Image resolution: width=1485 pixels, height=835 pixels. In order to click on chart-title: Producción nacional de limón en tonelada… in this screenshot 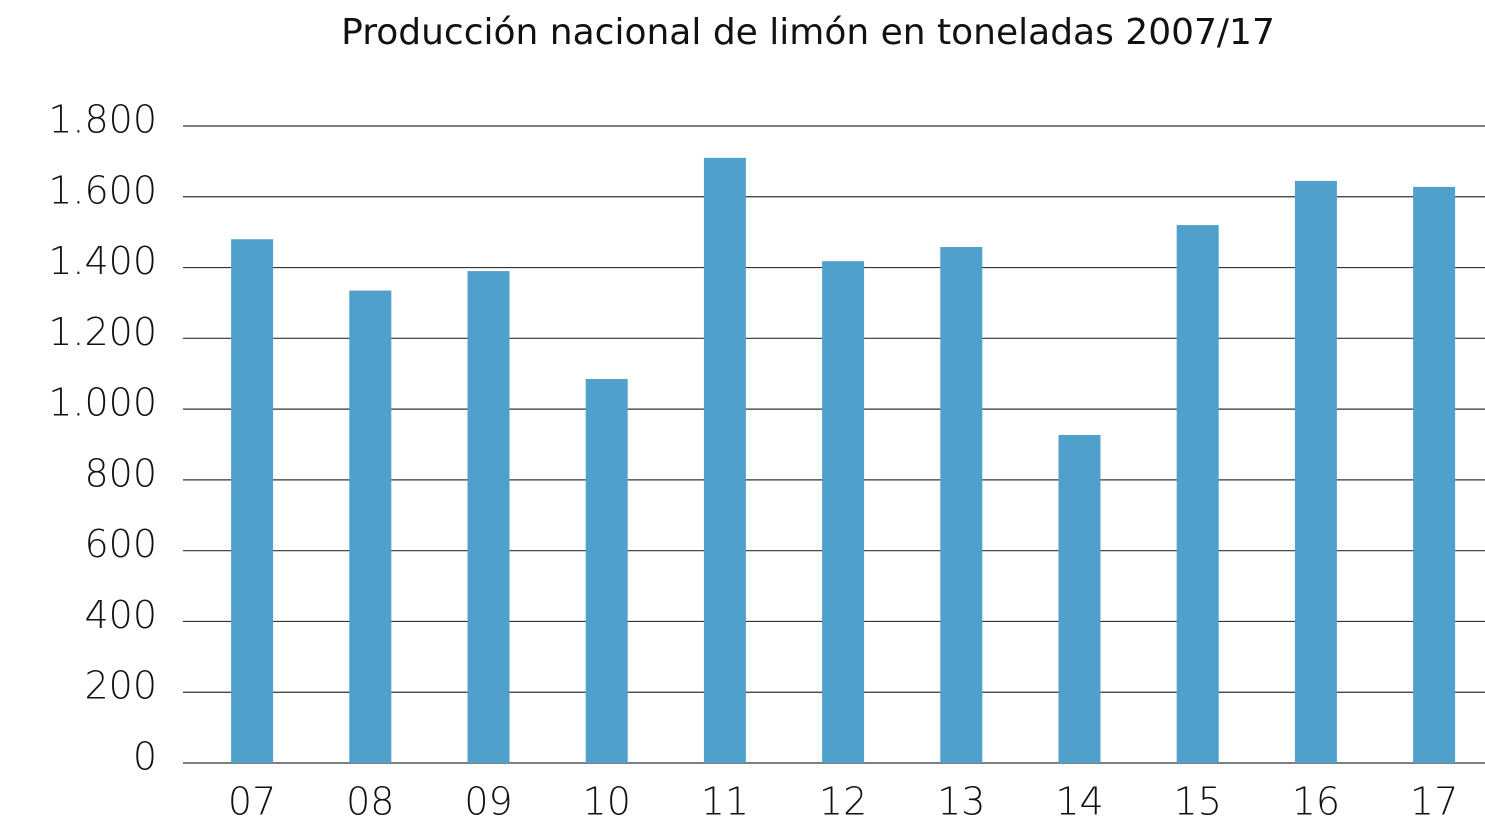, I will do `click(808, 32)`.